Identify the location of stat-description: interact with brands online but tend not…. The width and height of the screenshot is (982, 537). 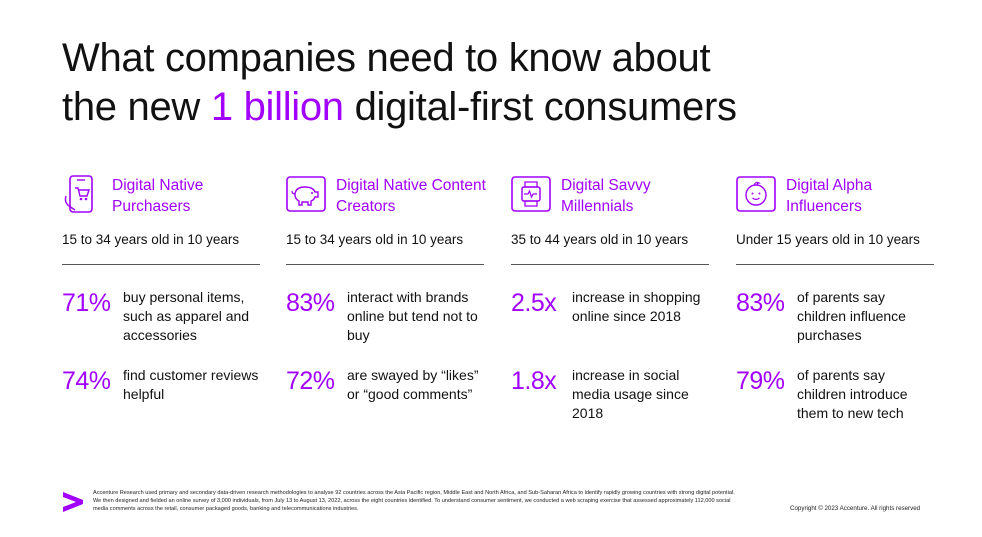
(412, 316).